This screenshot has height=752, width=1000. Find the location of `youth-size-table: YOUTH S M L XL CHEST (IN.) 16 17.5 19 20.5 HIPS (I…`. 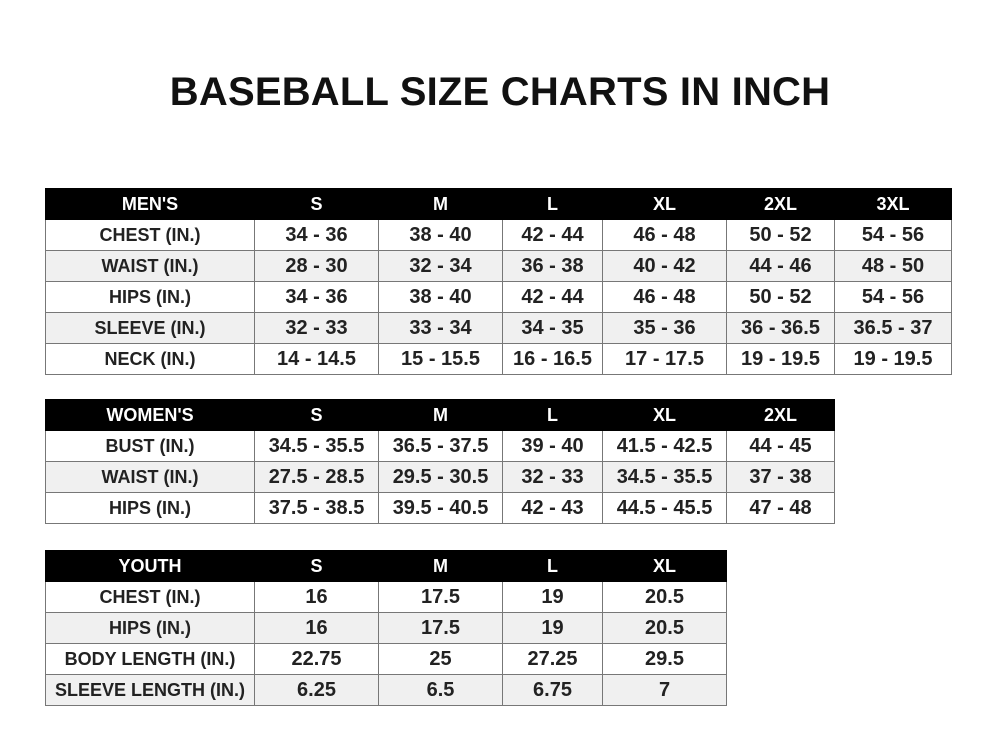

youth-size-table: YOUTH S M L XL CHEST (IN.) 16 17.5 19 20.5 HIPS (I… is located at coordinates (386, 628).